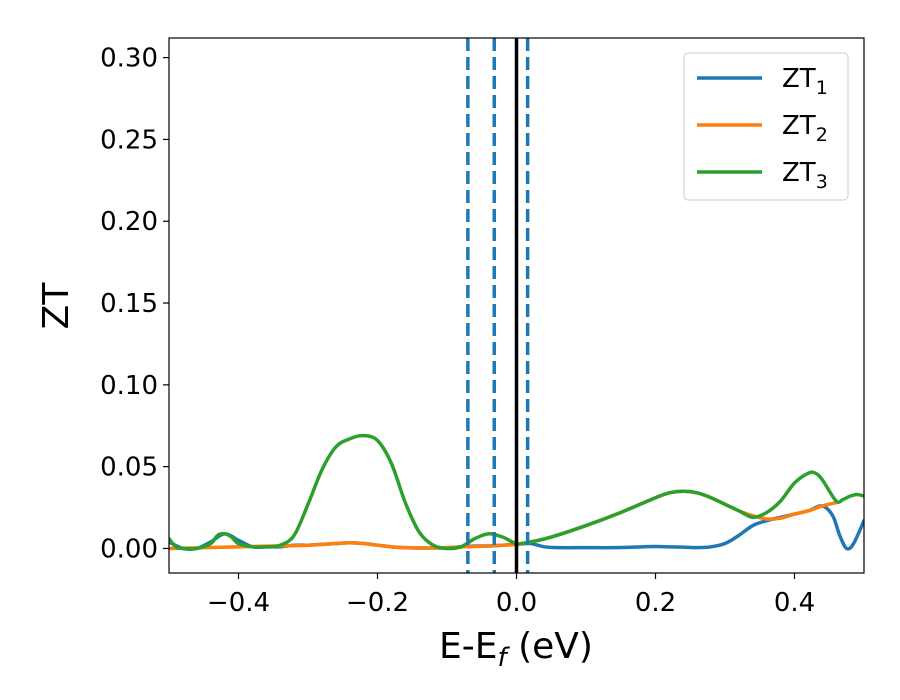 Image resolution: width=900 pixels, height=700 pixels. Describe the element at coordinates (129, 468) in the screenshot. I see `y-tick-label: 0.05` at that location.